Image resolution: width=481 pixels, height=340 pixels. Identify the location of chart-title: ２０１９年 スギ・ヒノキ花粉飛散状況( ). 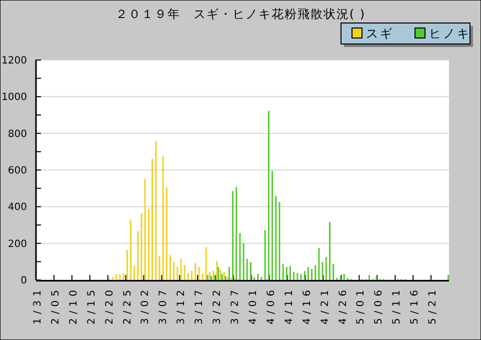
(240, 14).